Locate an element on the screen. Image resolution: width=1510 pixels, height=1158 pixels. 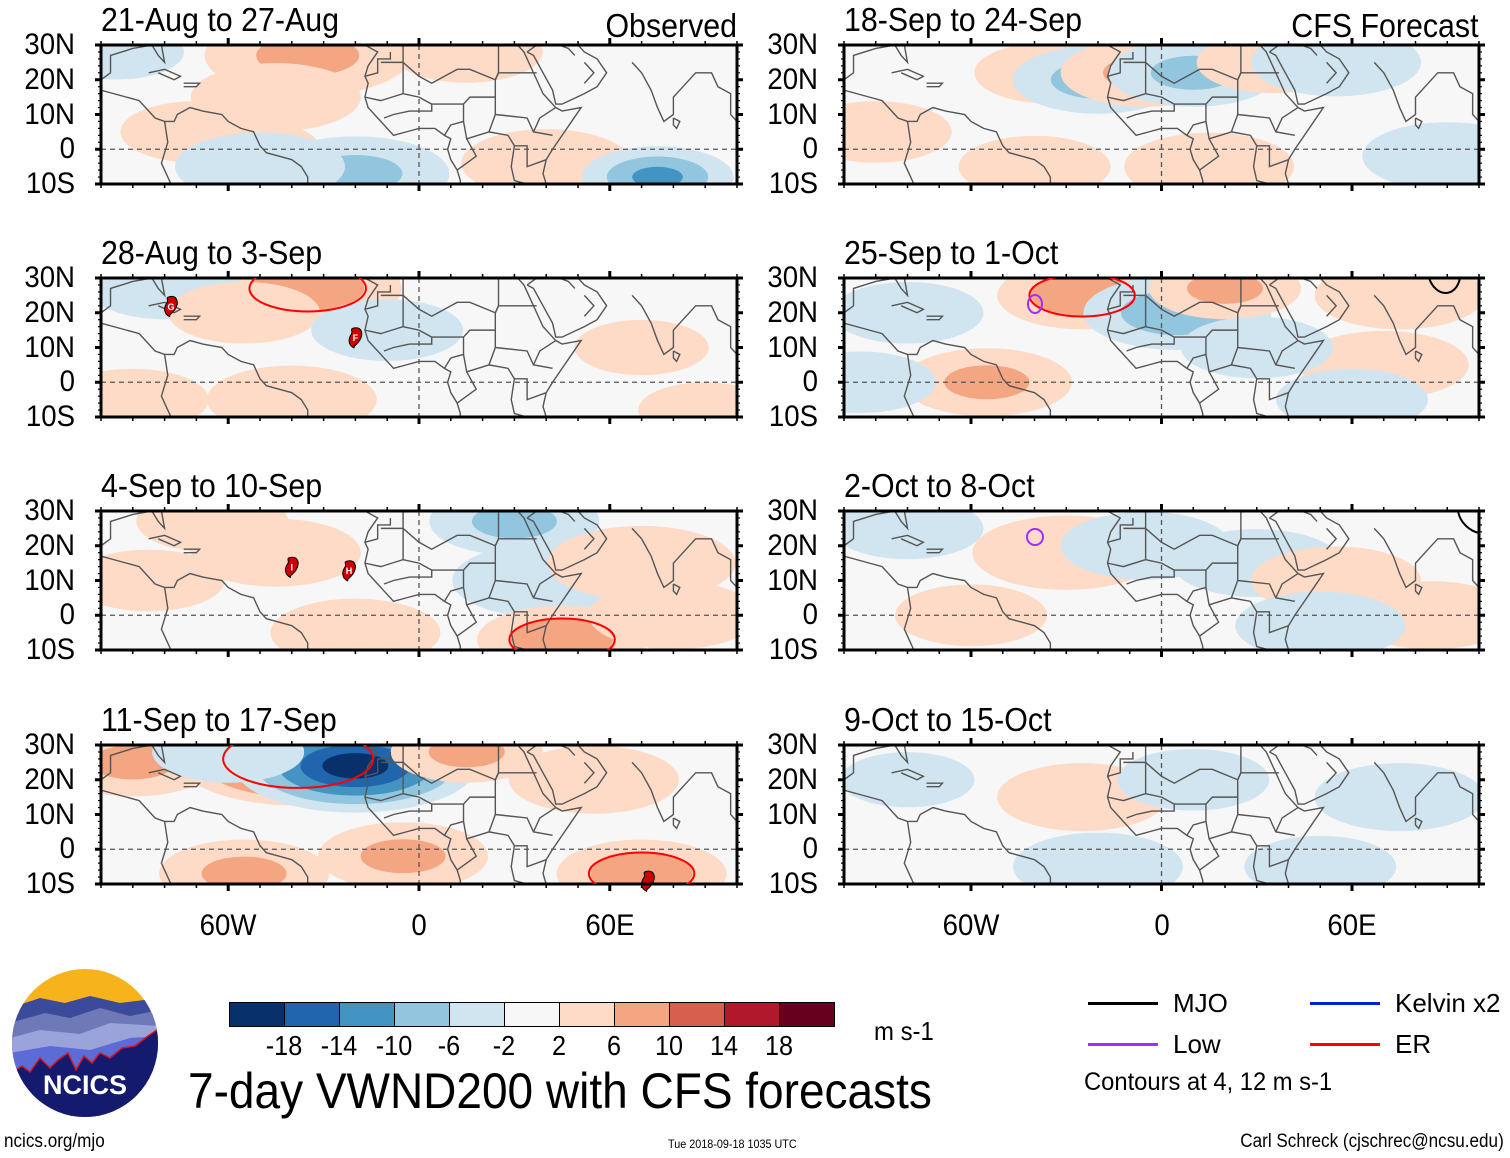
legend-item-low: Low is located at coordinates (1154, 1044).